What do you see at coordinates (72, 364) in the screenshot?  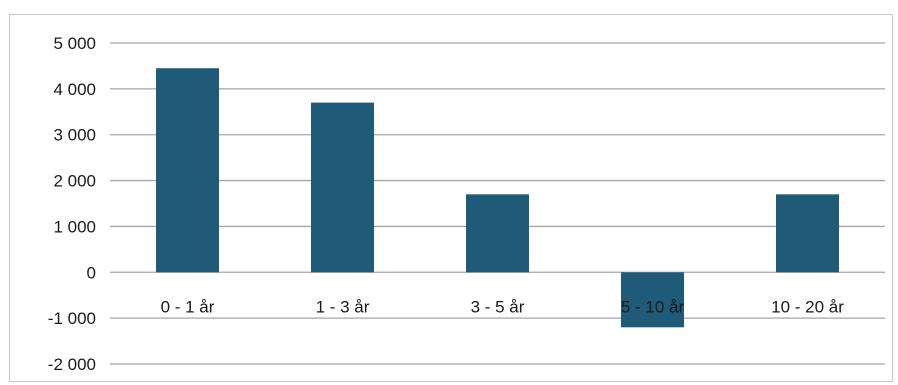 I see `y-tick-label: -2 000` at bounding box center [72, 364].